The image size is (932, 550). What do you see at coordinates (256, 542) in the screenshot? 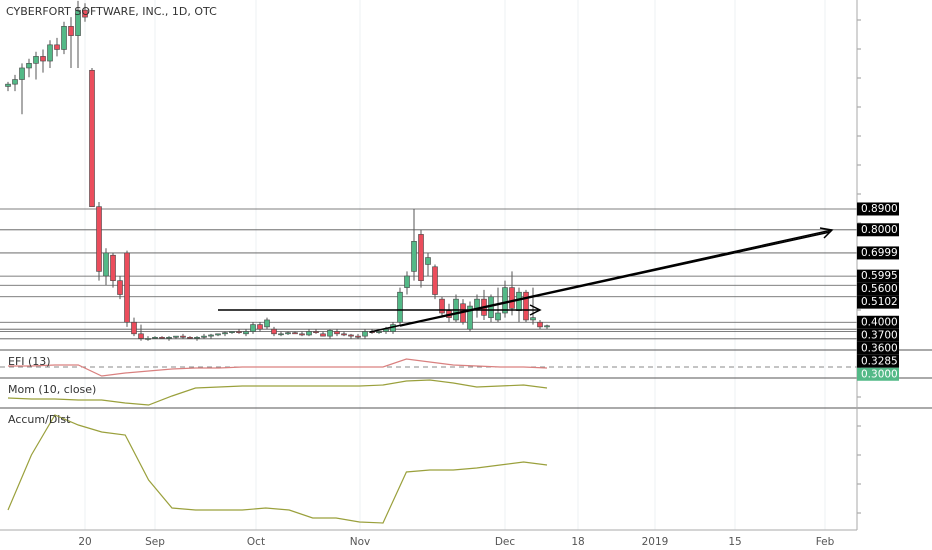
I see `x-tick-label: Oct` at bounding box center [256, 542].